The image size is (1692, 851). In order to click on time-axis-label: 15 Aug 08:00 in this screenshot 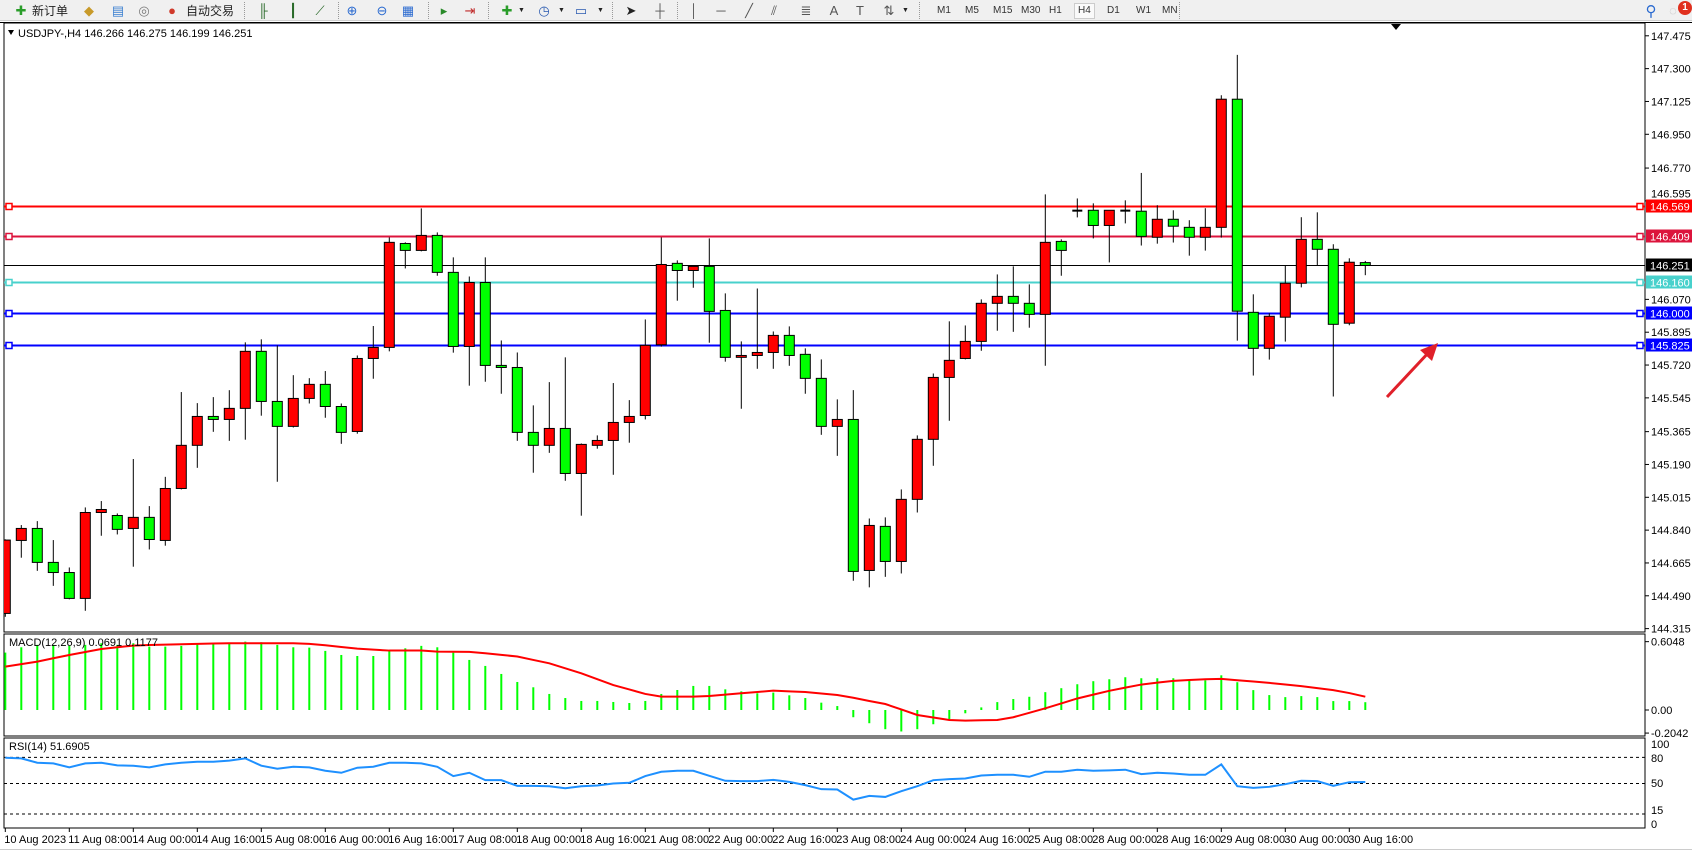, I will do `click(292, 840)`.